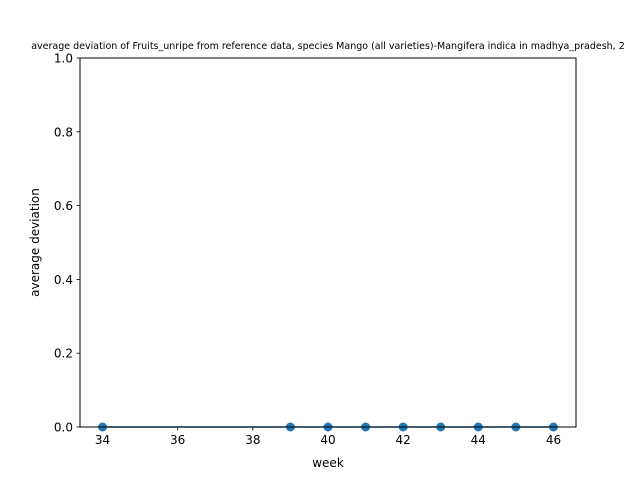  Describe the element at coordinates (63, 132) in the screenshot. I see `y-tick-label: 0.8` at that location.